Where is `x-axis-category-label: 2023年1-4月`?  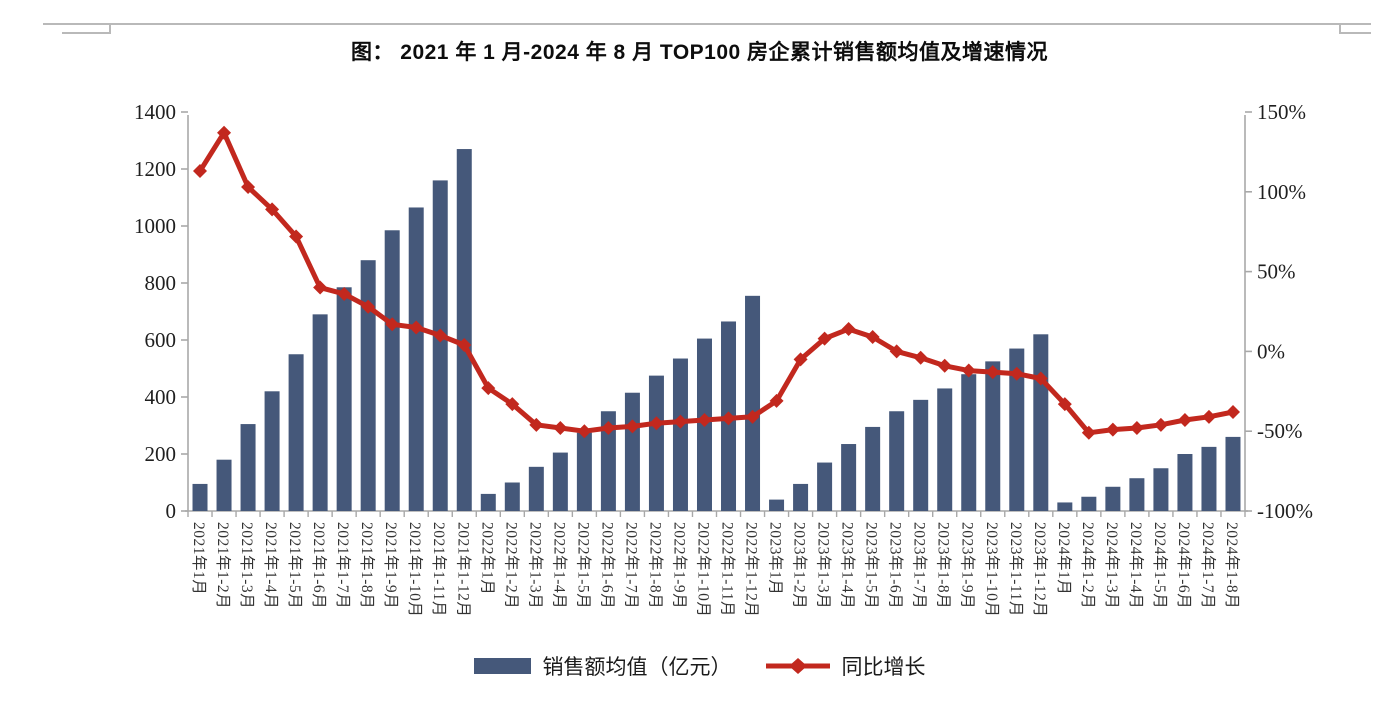
x-axis-category-label: 2023年1-4月 is located at coordinates (848, 565).